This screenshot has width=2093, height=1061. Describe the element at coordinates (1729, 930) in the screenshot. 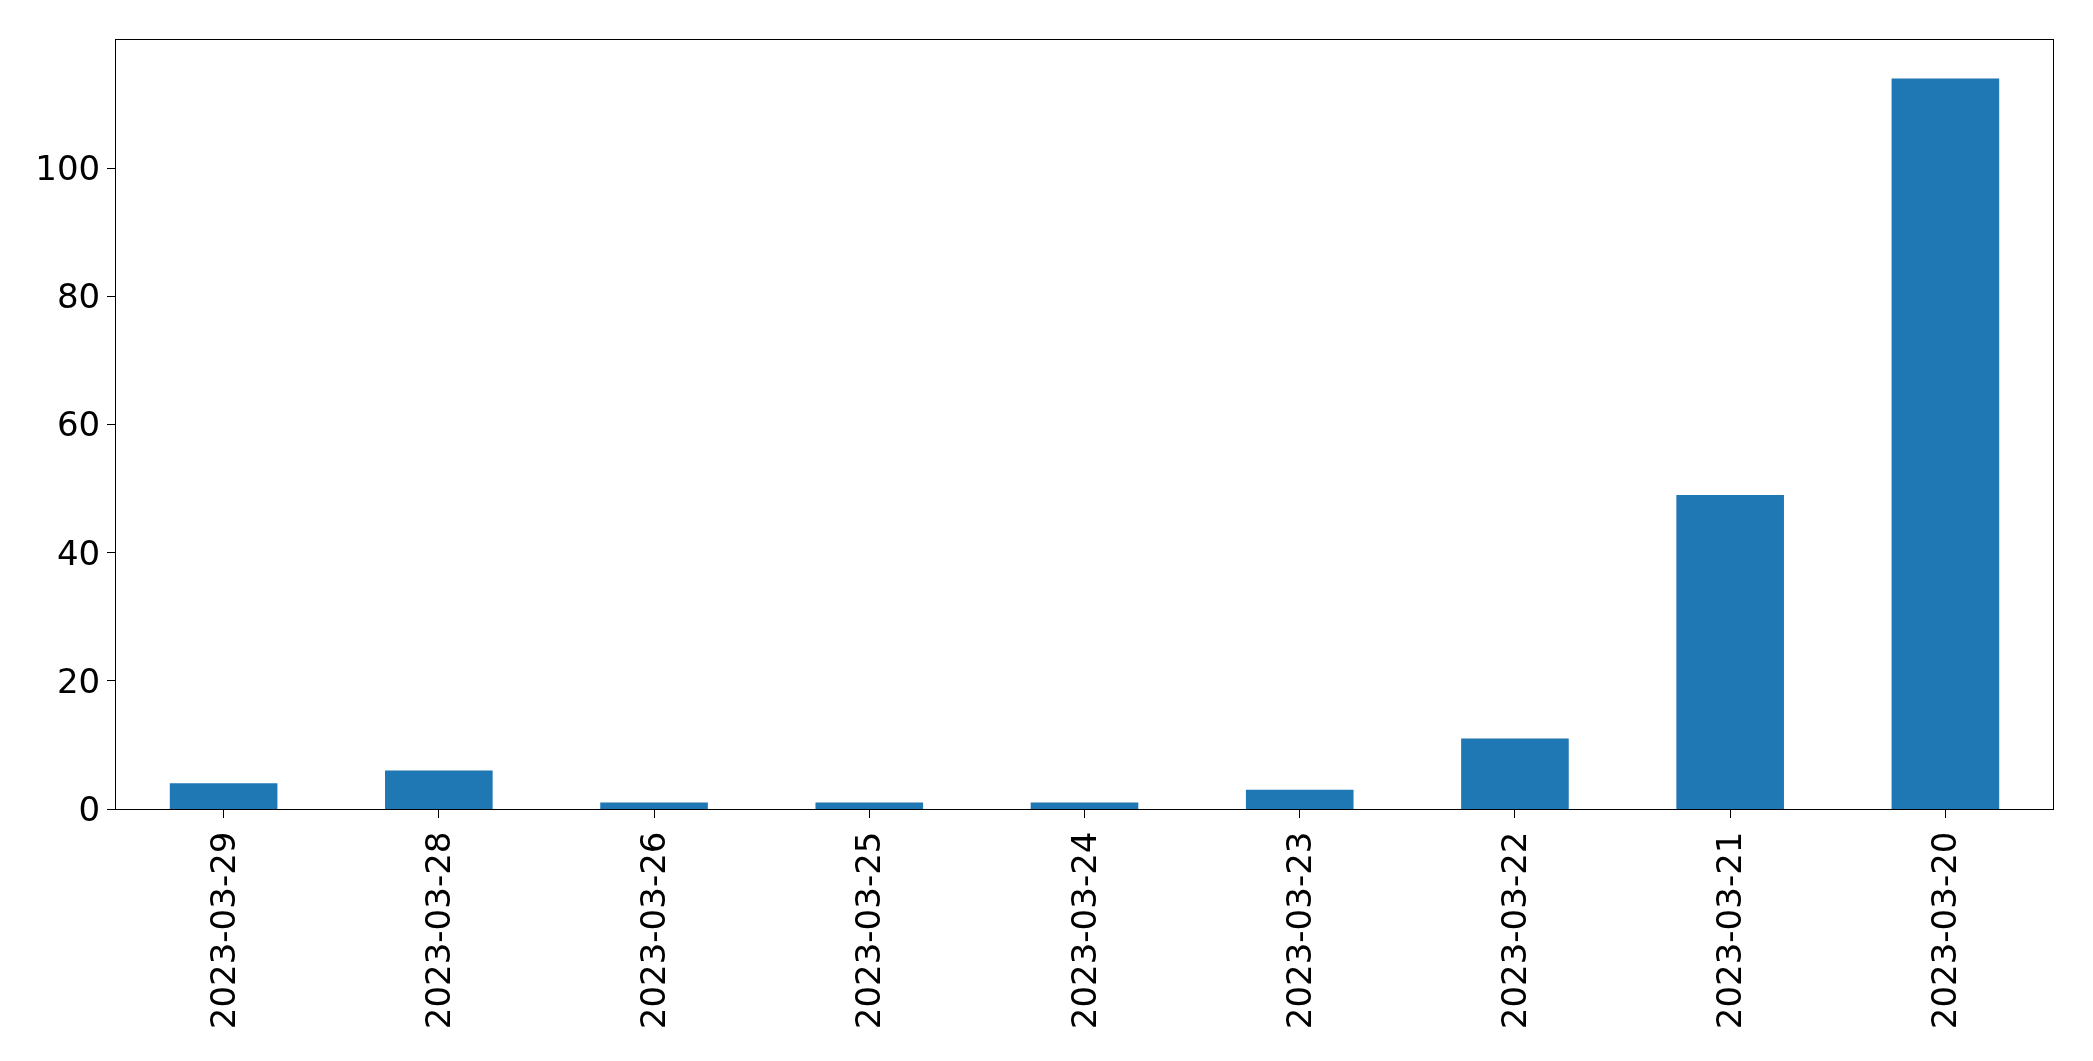

I see `x-tick-label: 2023-03-21` at that location.